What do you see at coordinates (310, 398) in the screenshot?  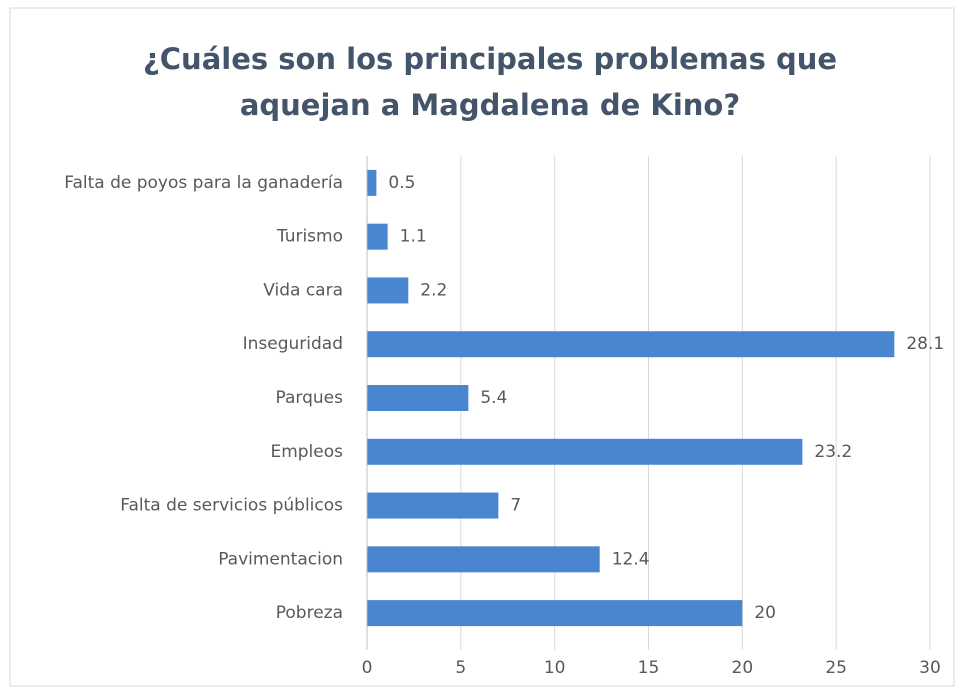 I see `y-tick-label: Parques` at bounding box center [310, 398].